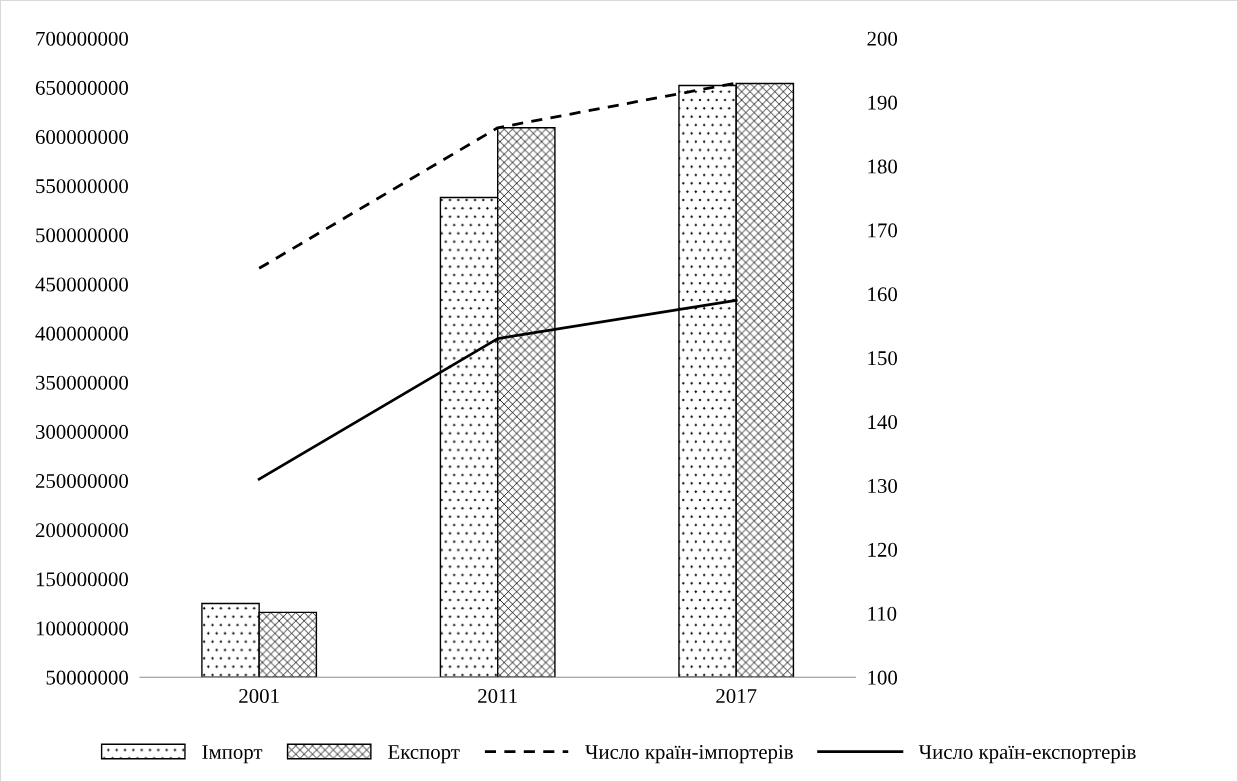 The image size is (1238, 782). I want to click on legend-label: Експорт, so click(424, 754).